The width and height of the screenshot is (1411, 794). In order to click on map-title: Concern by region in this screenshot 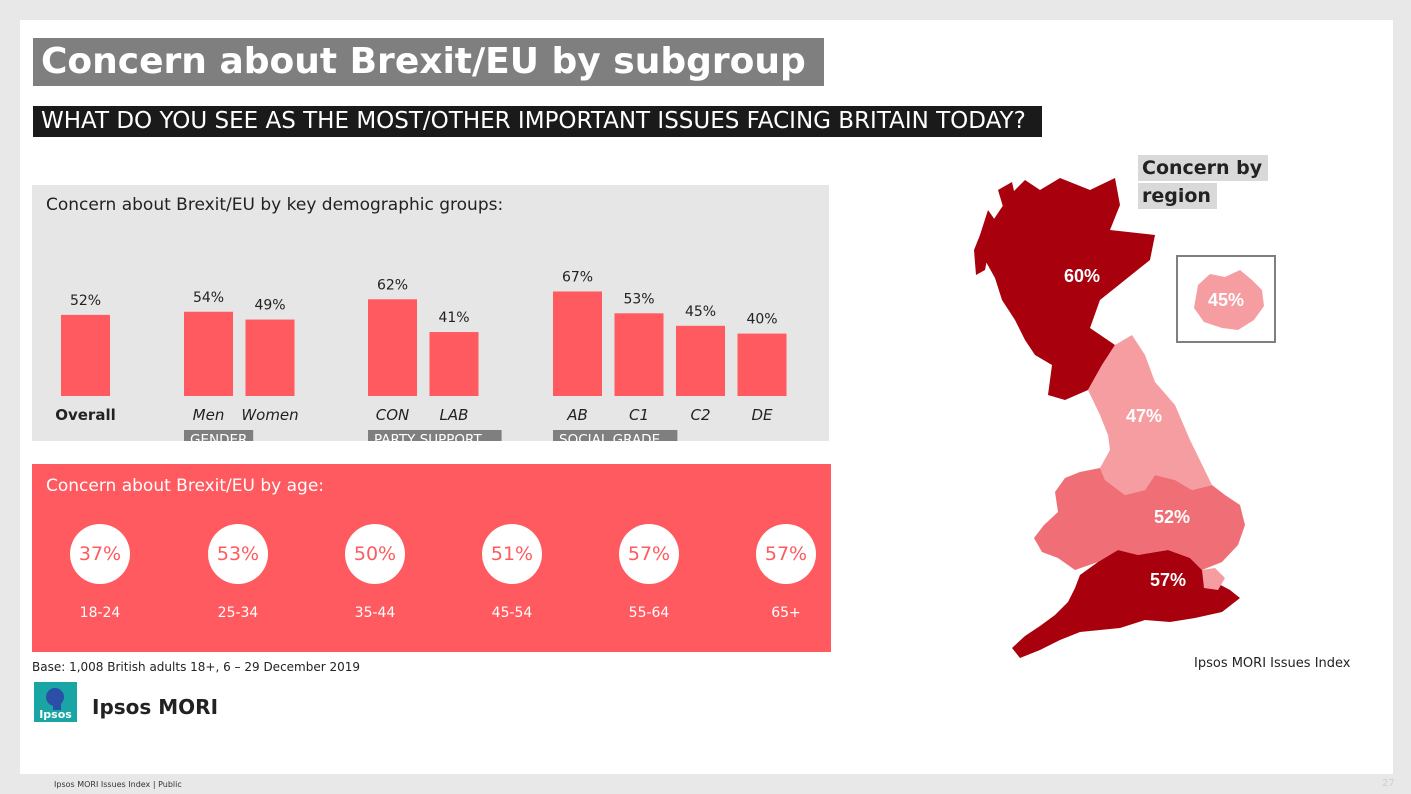, I will do `click(1203, 183)`.